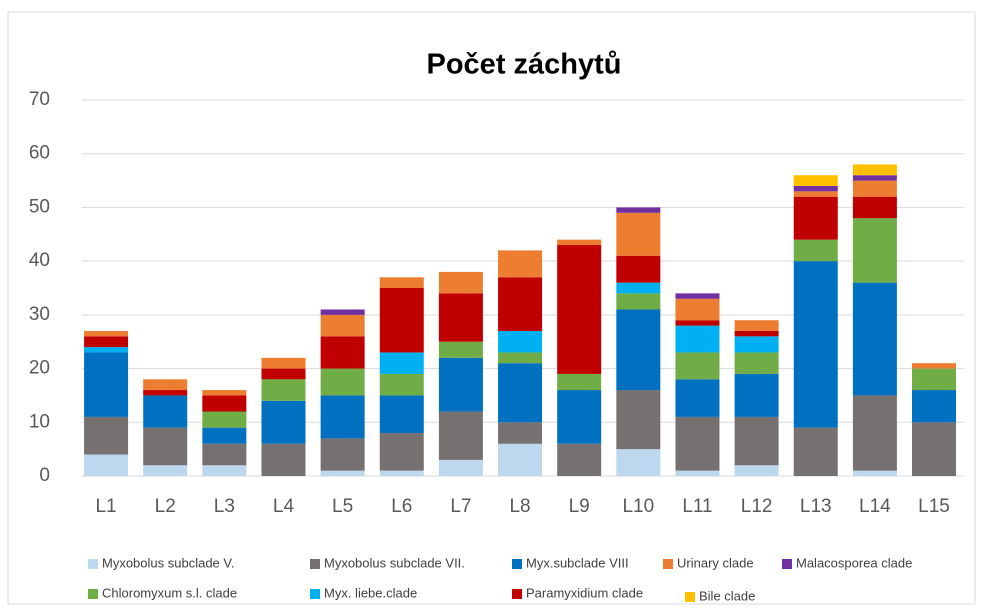 The image size is (984, 613). Describe the element at coordinates (342, 506) in the screenshot. I see `x-tick-label: L5` at that location.